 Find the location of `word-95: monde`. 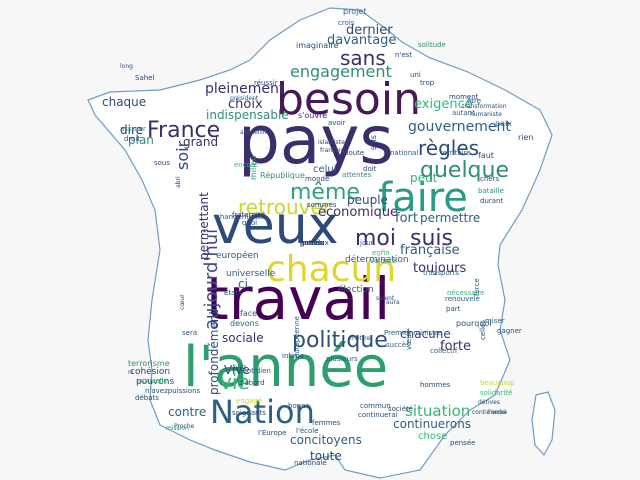

word-95: monde is located at coordinates (317, 179).